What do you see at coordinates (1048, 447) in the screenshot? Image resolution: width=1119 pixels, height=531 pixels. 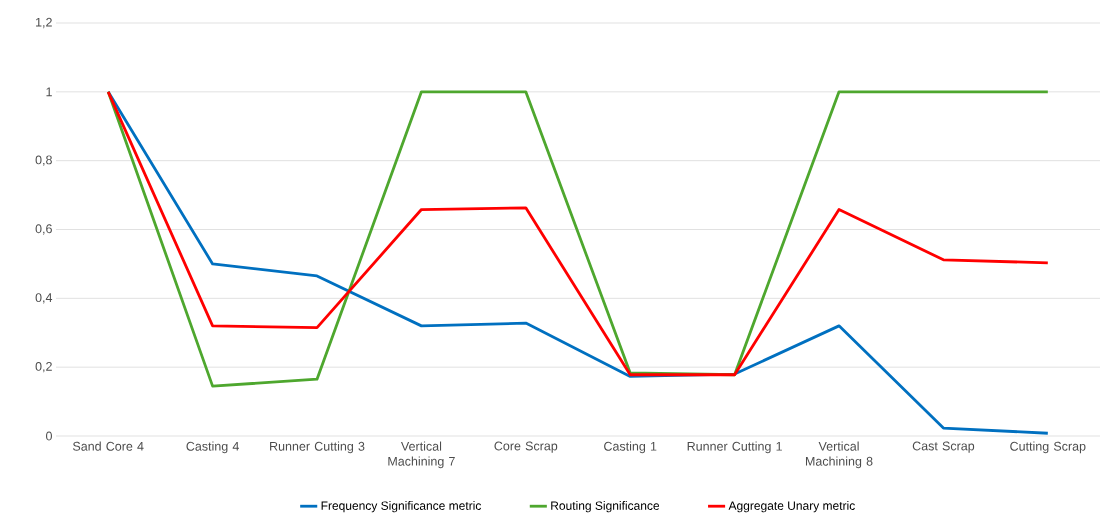 I see `x-tick-label: Cutting Scrap` at bounding box center [1048, 447].